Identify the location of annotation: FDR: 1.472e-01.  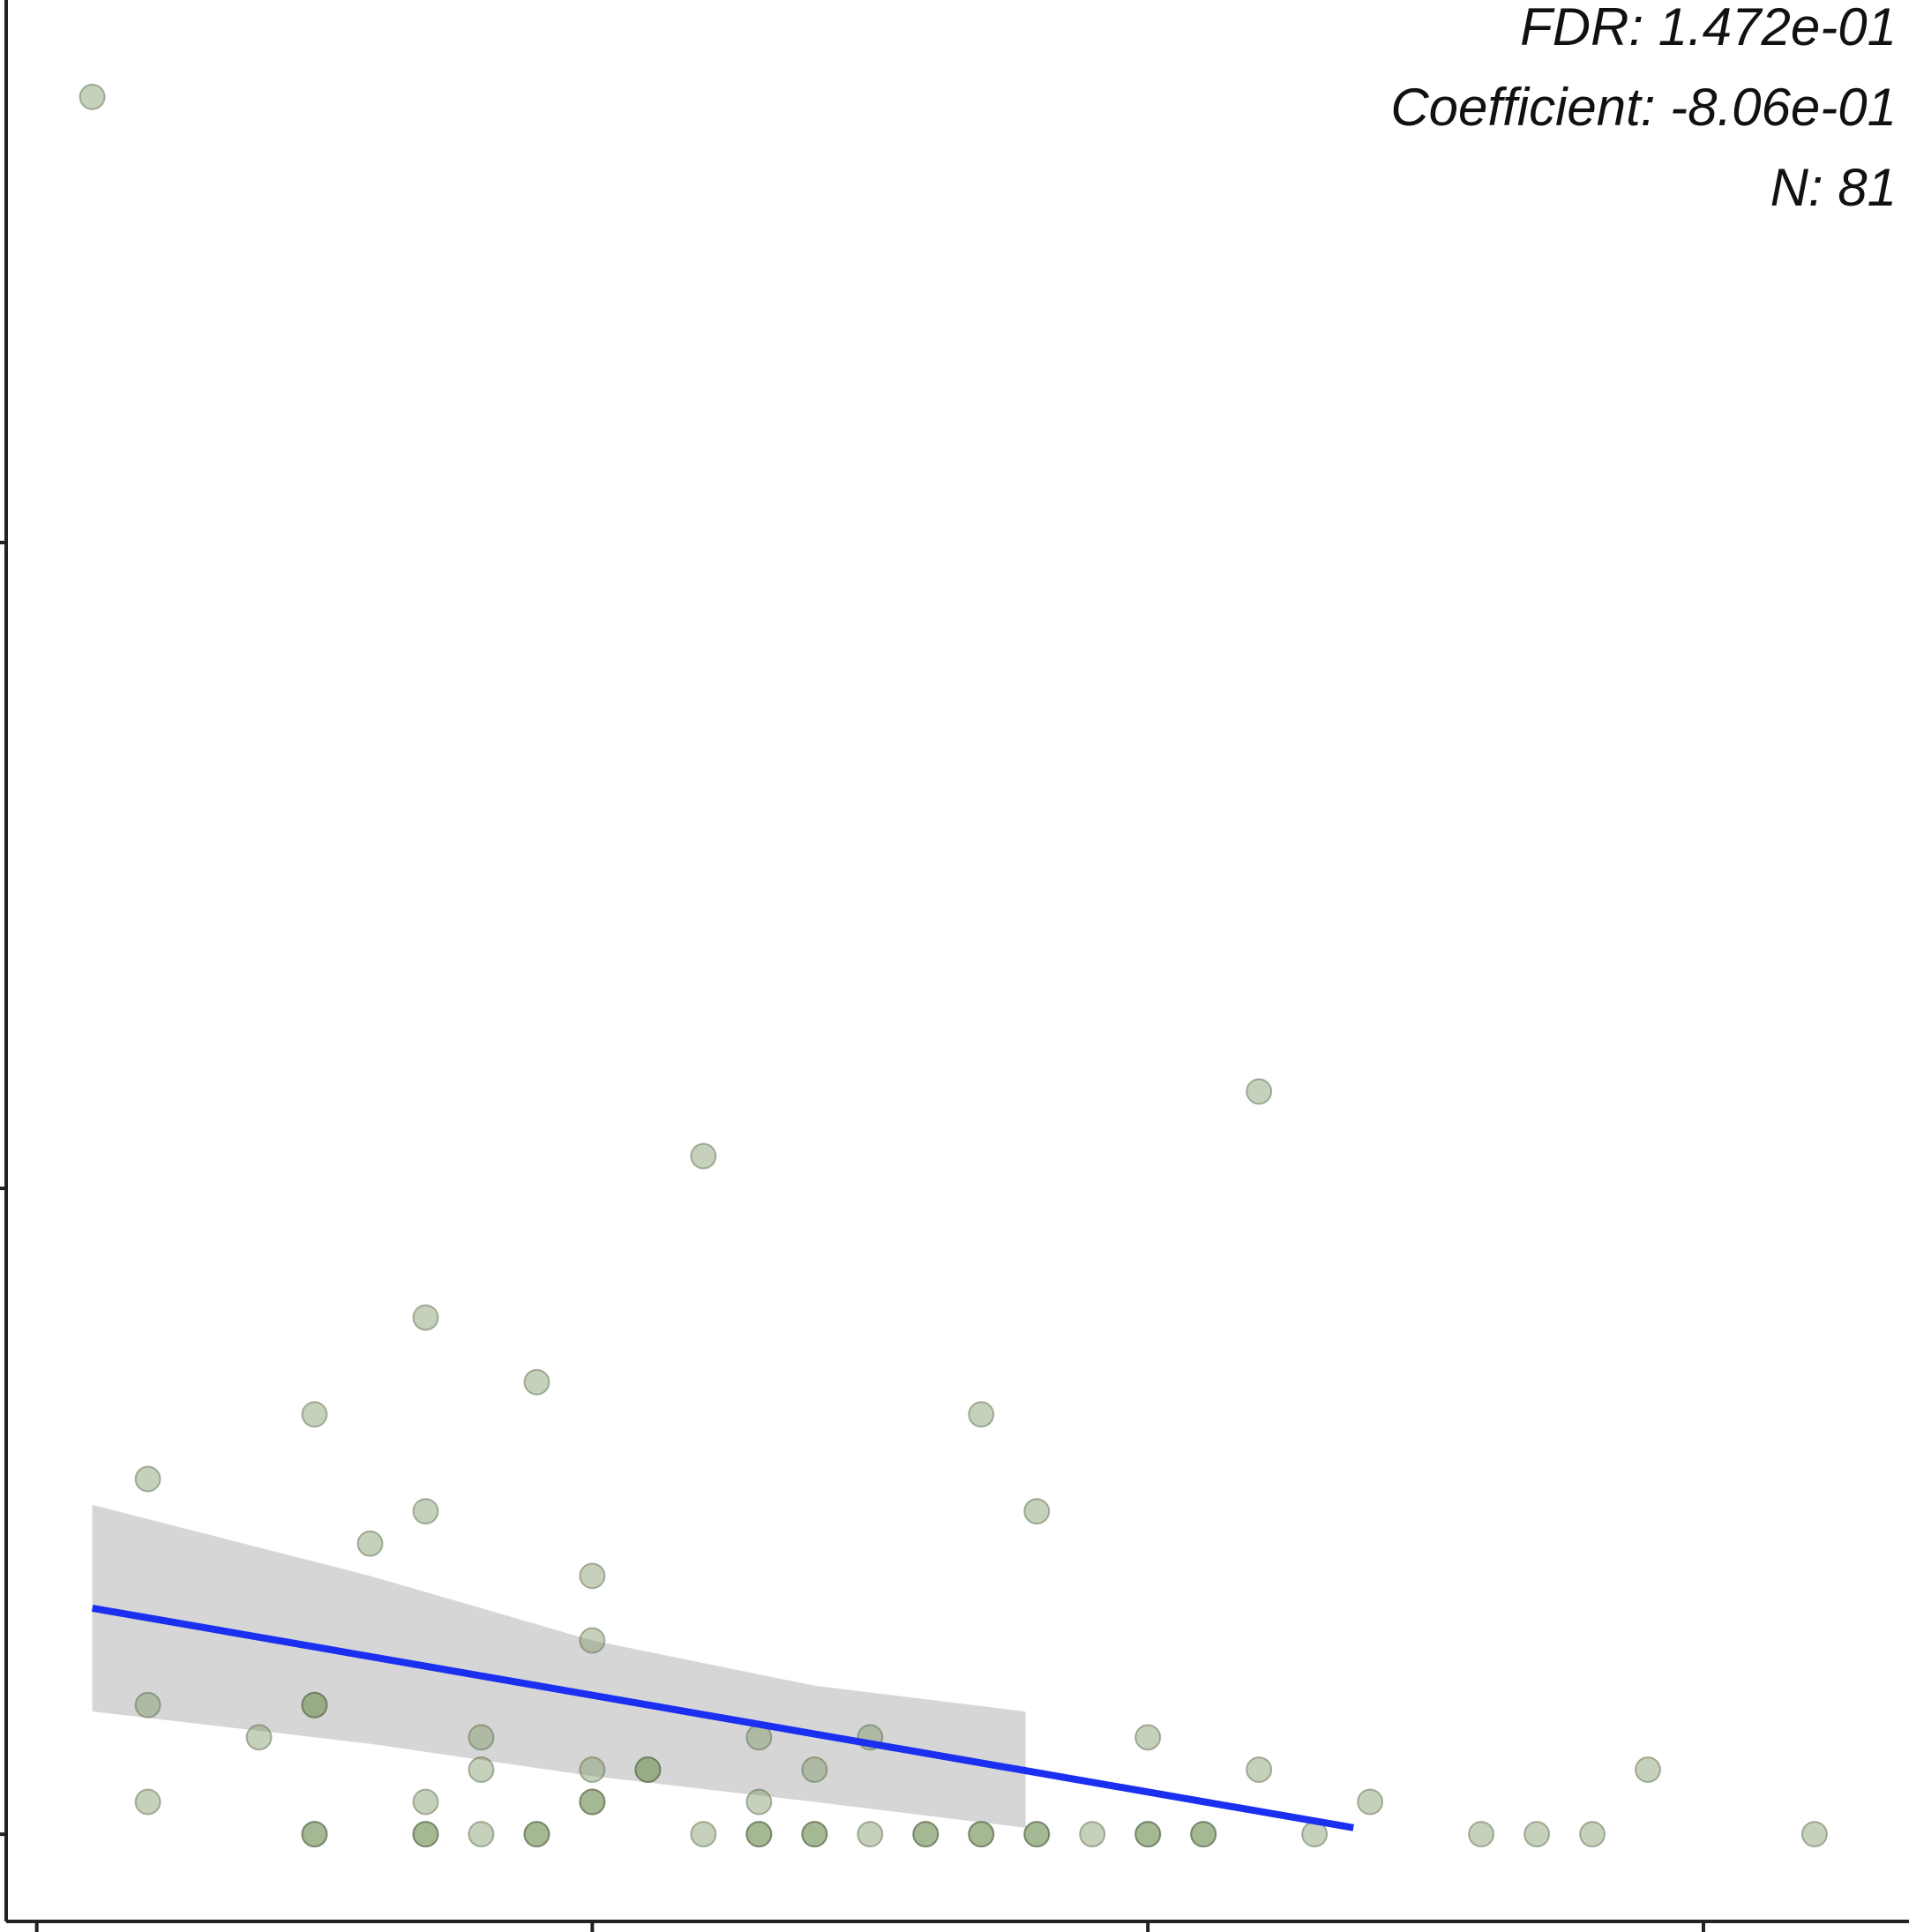
(1708, 28).